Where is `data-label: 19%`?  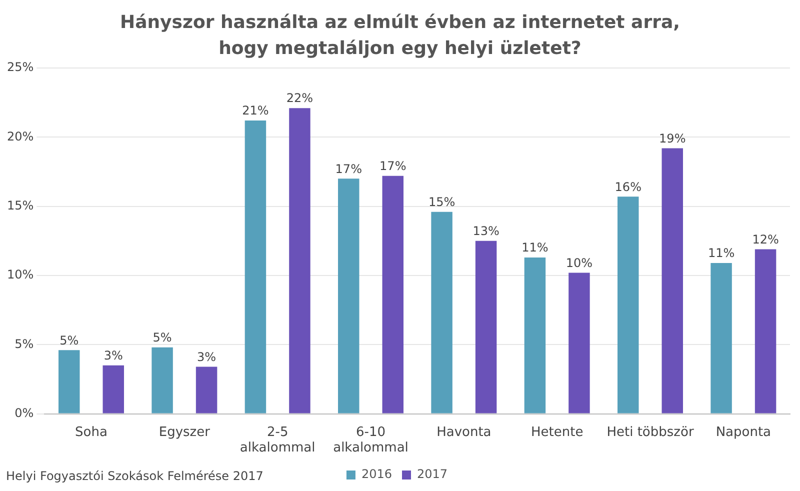 data-label: 19% is located at coordinates (672, 138).